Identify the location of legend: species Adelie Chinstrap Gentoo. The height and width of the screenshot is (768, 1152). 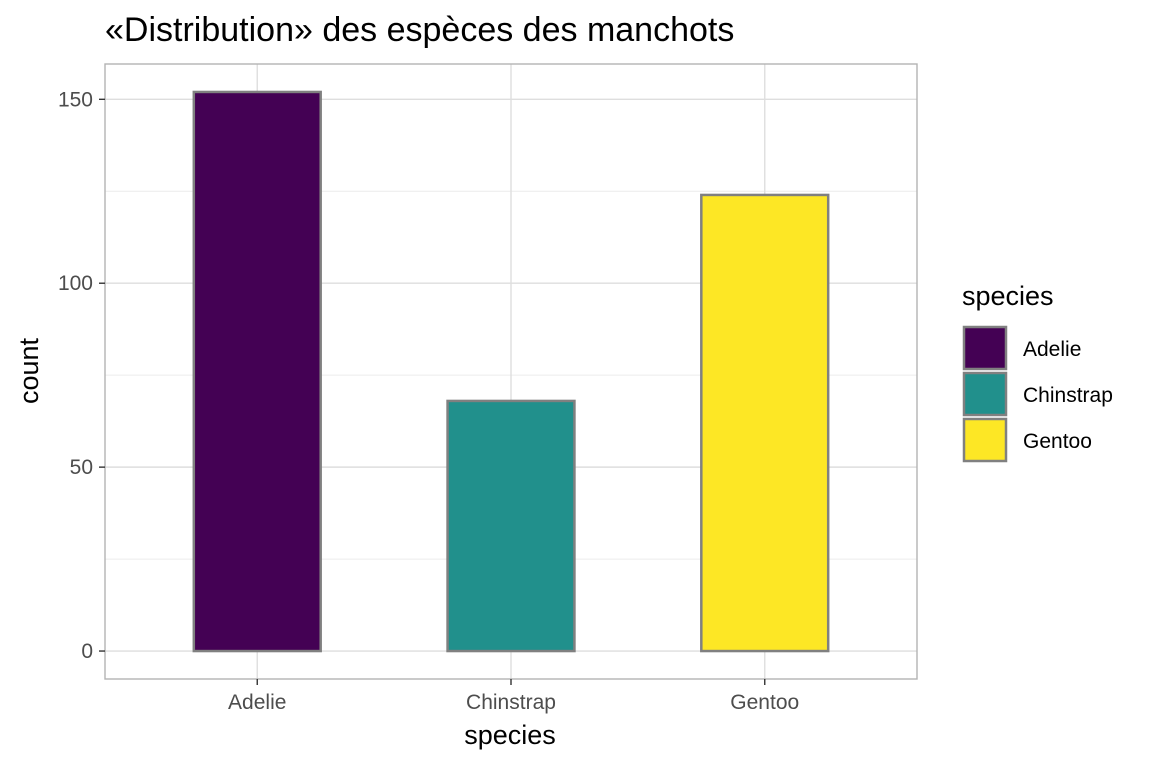
(1037, 372).